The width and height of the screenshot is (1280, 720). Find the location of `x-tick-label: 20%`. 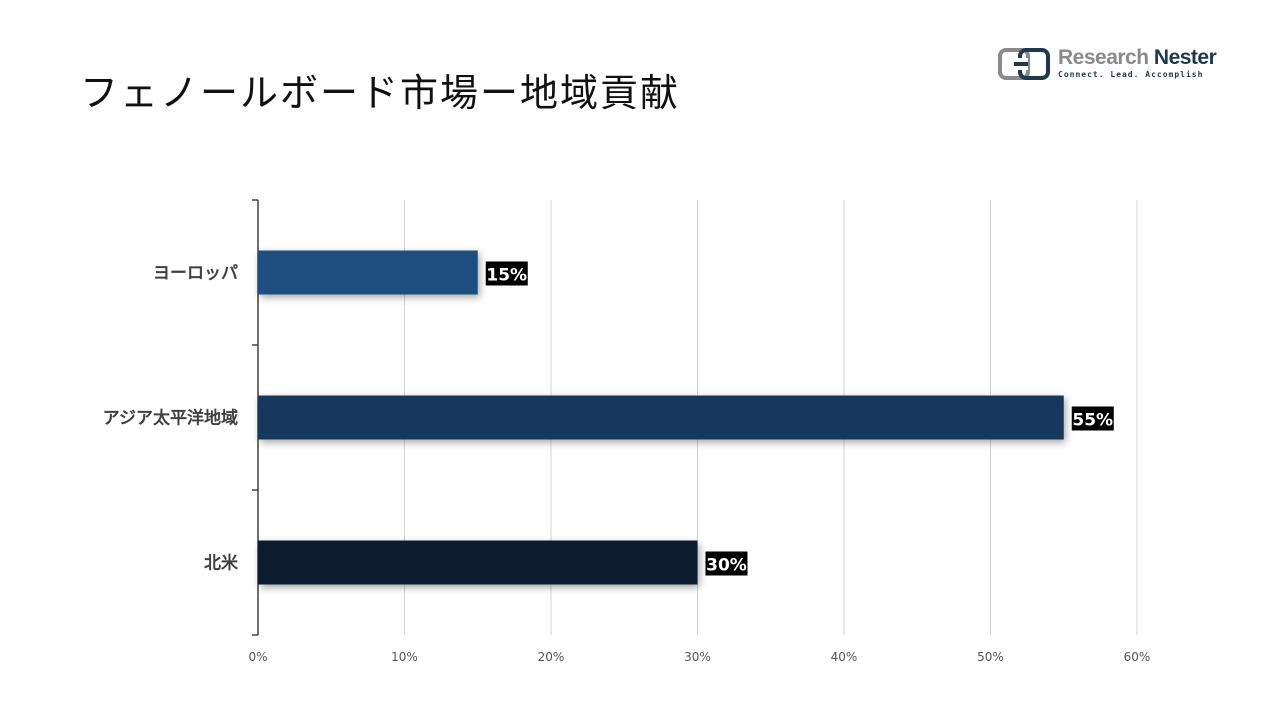

x-tick-label: 20% is located at coordinates (551, 657).